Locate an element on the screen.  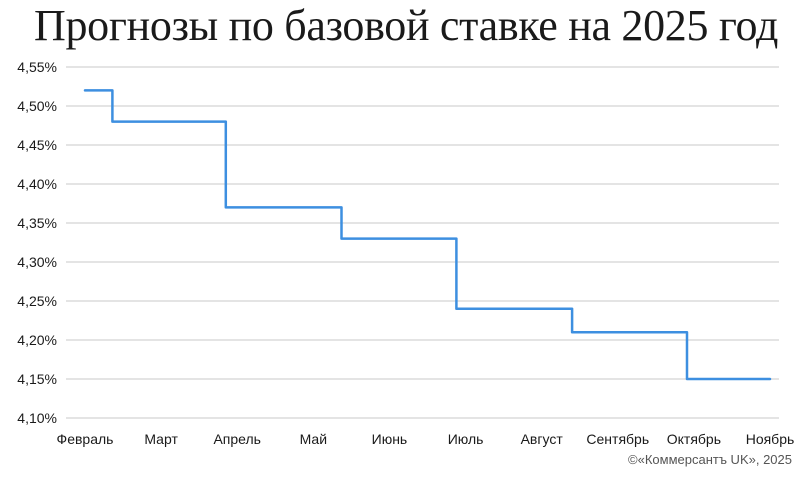
y-tick-label: 4,55% is located at coordinates (37, 67).